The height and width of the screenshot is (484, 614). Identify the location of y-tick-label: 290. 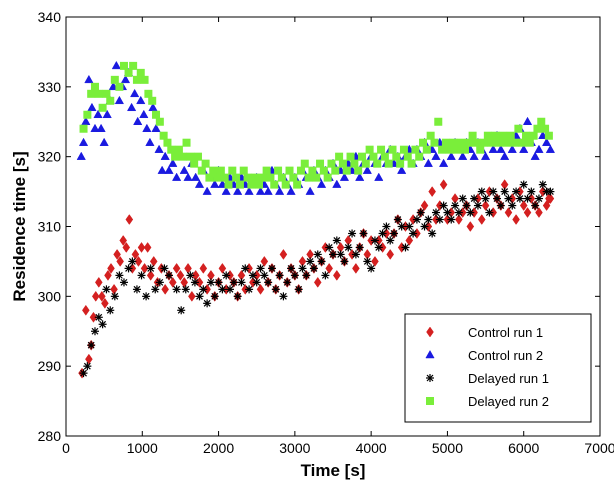
(50, 366).